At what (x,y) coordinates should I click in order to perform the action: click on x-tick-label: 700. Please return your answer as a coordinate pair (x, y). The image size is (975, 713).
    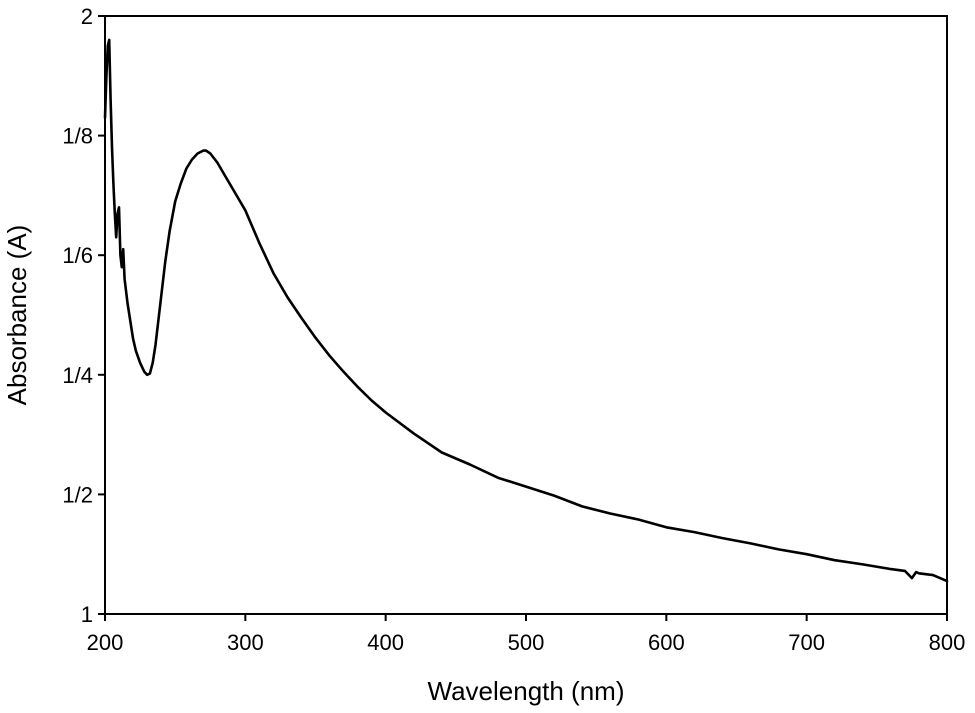
    Looking at the image, I should click on (806, 642).